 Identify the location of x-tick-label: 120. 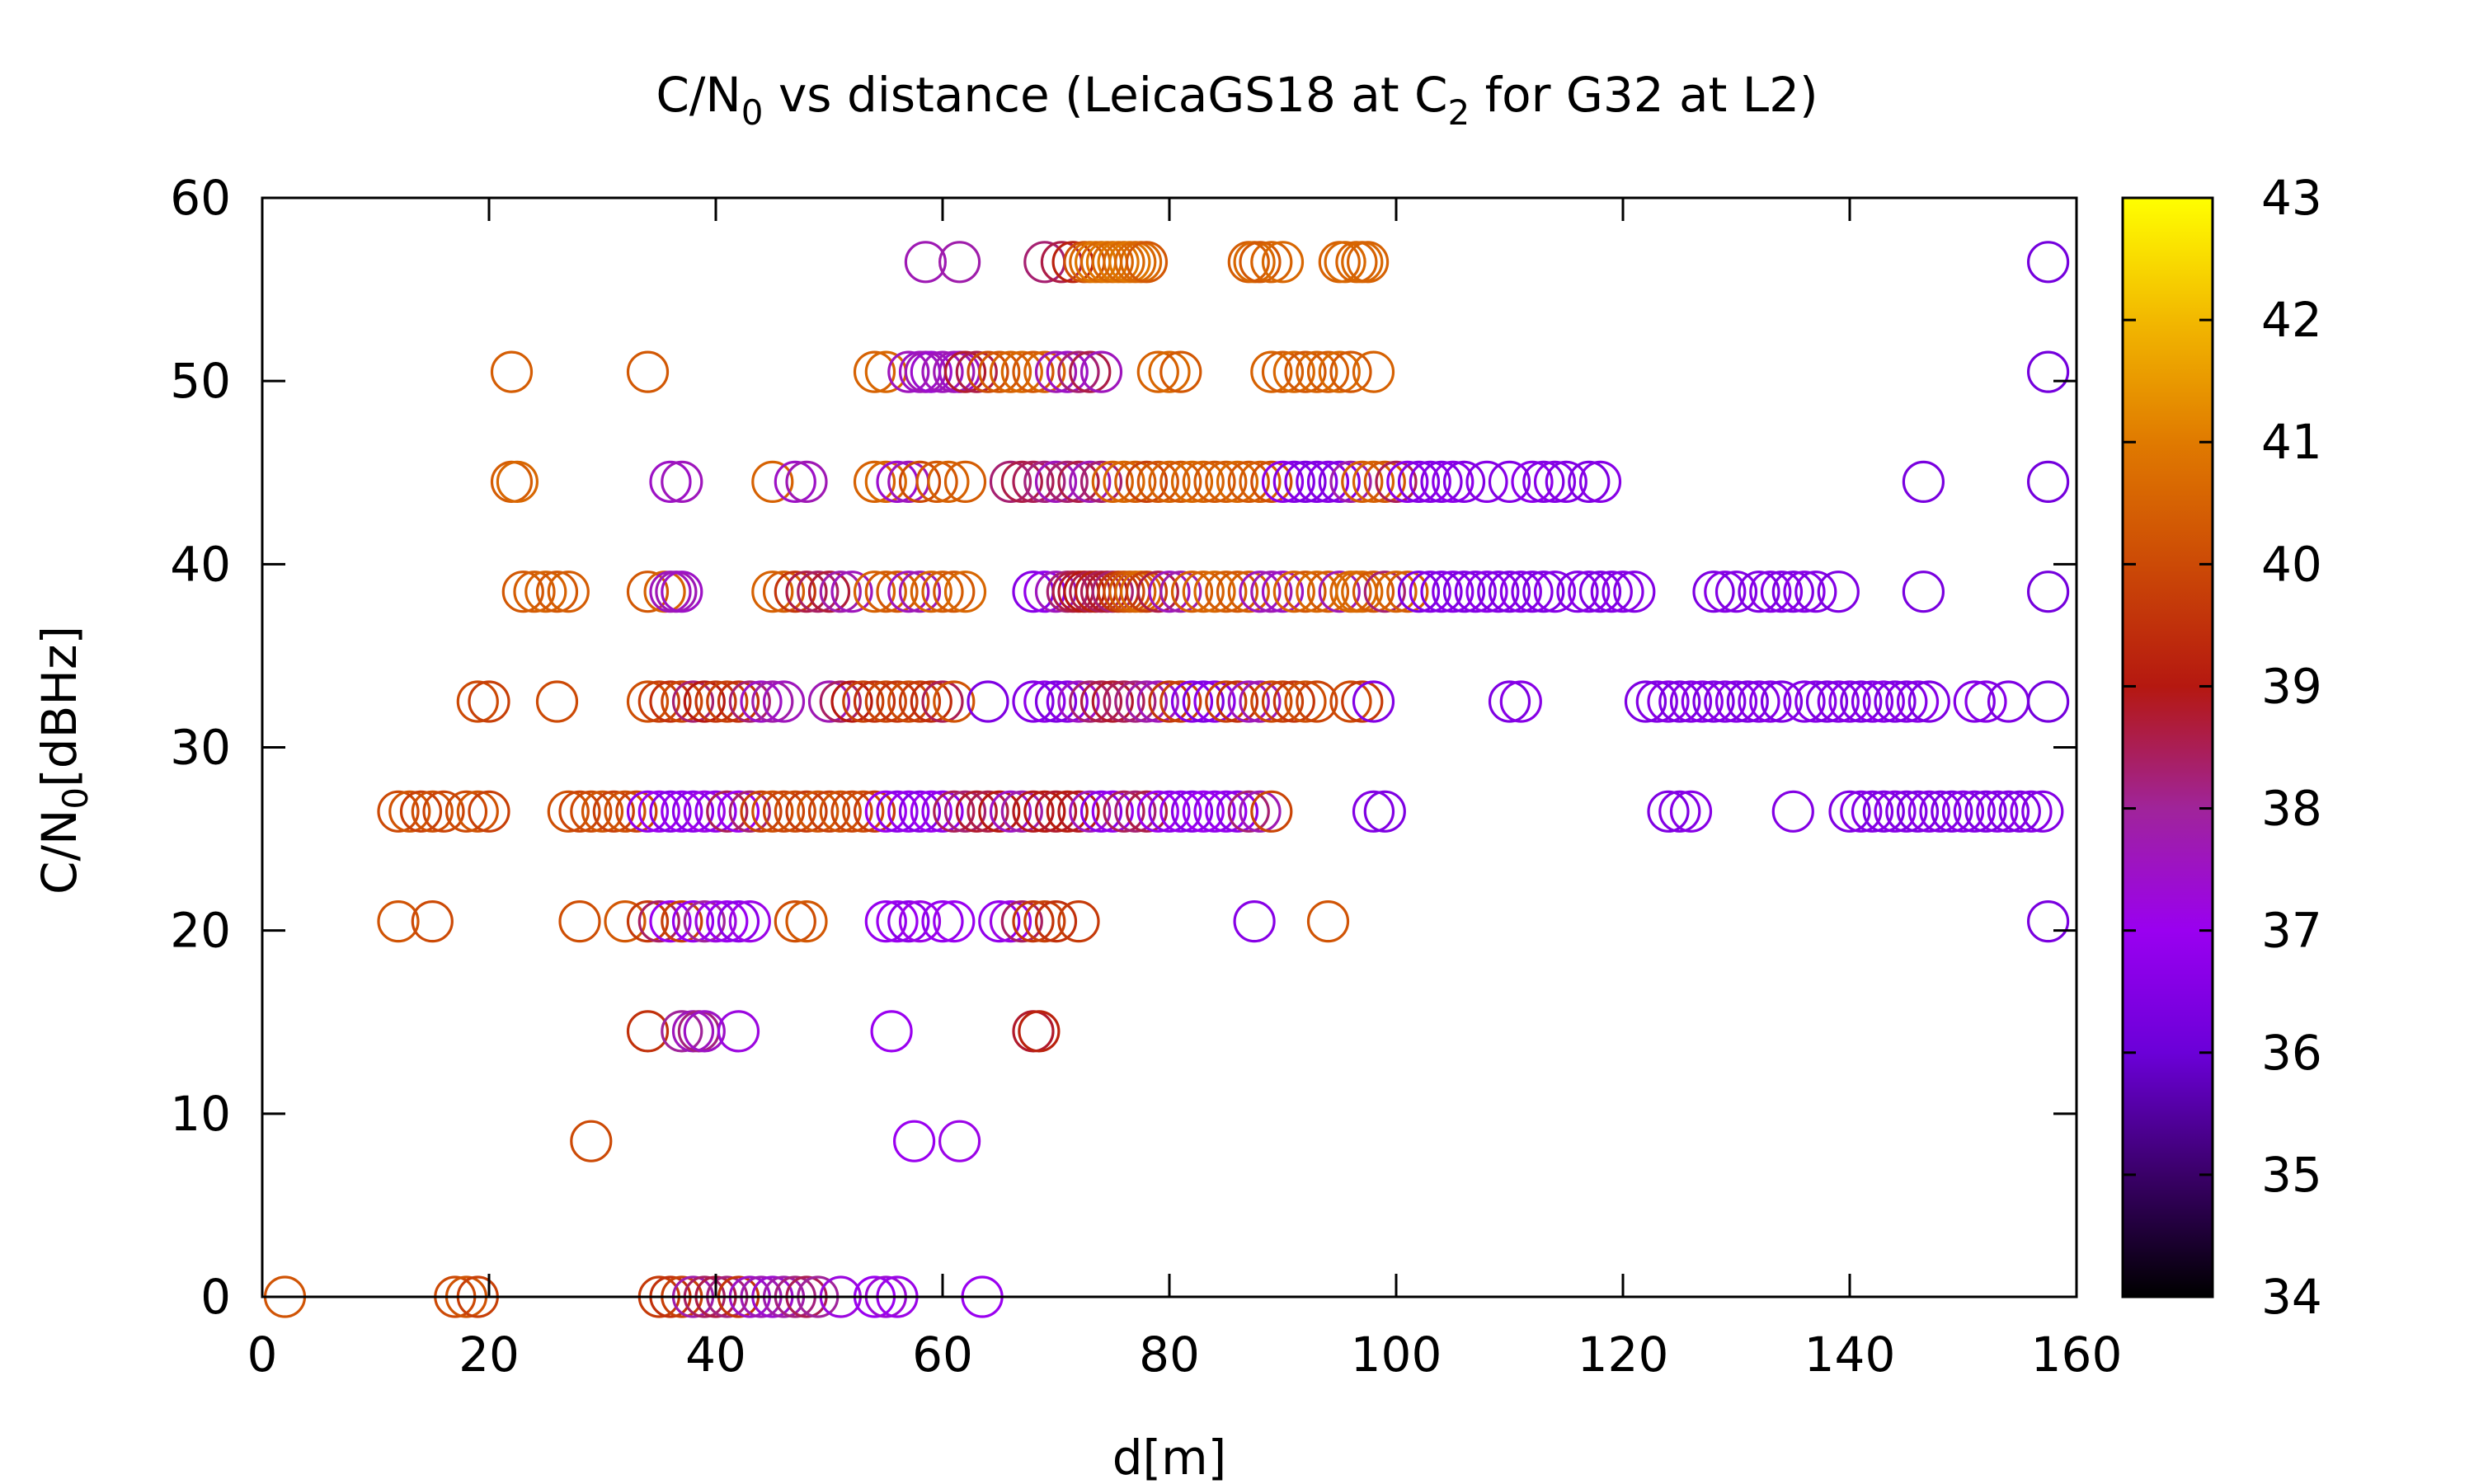
(1623, 1355).